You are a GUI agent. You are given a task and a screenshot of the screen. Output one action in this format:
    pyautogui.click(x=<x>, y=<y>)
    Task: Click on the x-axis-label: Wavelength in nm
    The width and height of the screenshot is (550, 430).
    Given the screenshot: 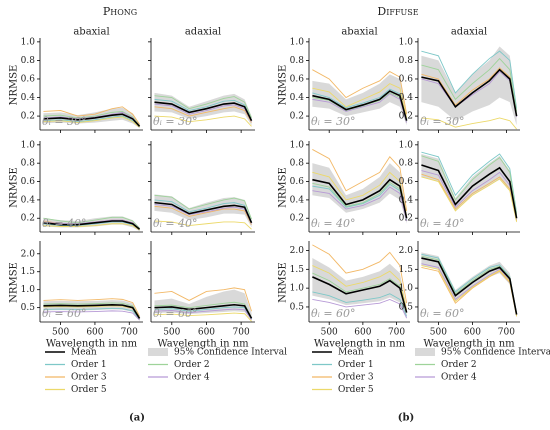 What is the action you would take?
    pyautogui.click(x=360, y=344)
    